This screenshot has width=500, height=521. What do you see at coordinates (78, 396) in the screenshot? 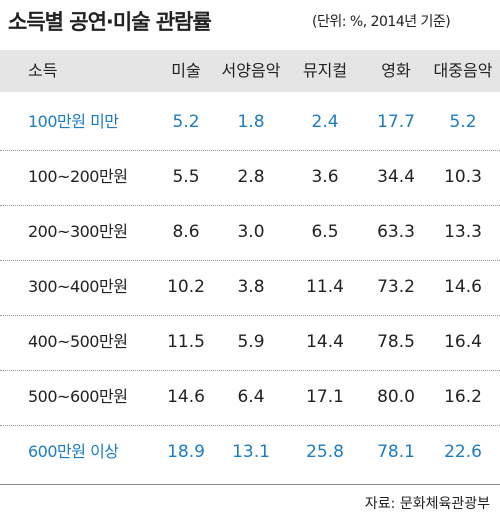
I see `row-label: 500~600만원` at bounding box center [78, 396].